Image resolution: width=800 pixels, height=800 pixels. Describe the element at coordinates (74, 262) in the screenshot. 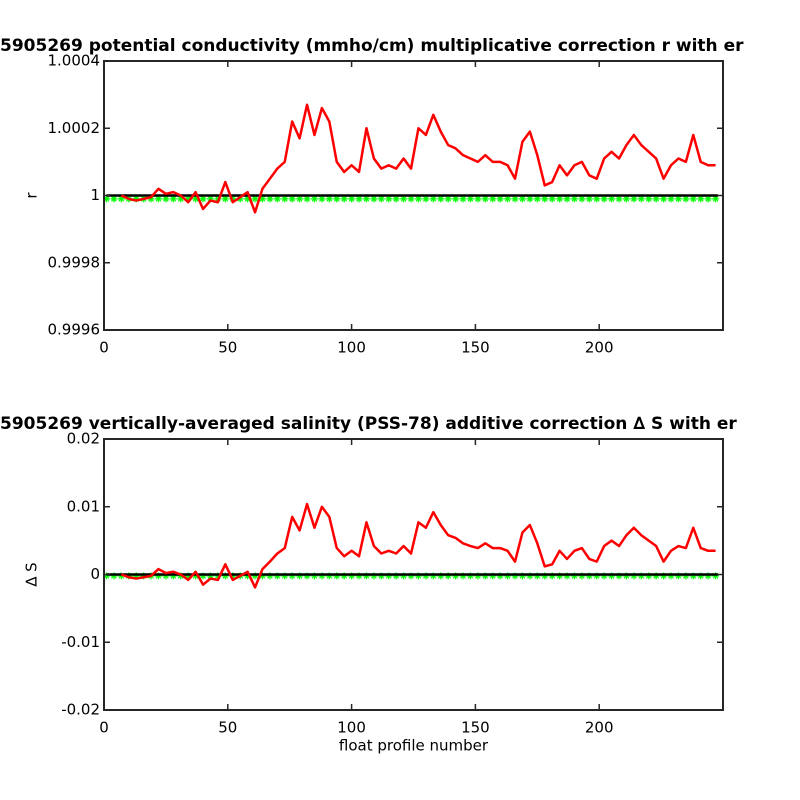

I see `y-tick-label: 0.9998` at that location.